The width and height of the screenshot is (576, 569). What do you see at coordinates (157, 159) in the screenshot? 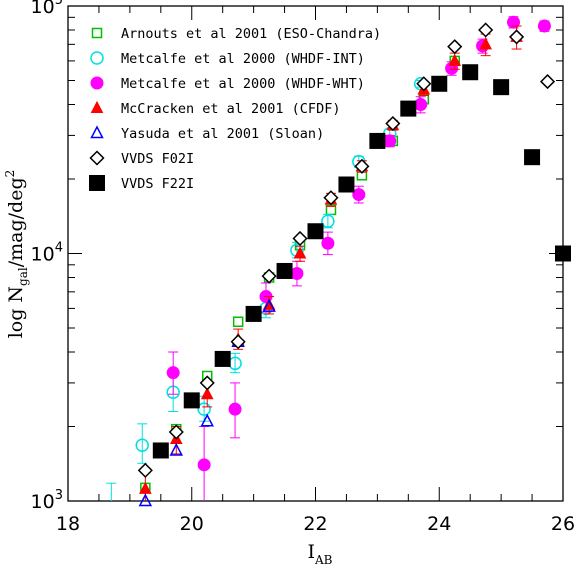
I see `legend-label: VVDS F02I` at bounding box center [157, 159].